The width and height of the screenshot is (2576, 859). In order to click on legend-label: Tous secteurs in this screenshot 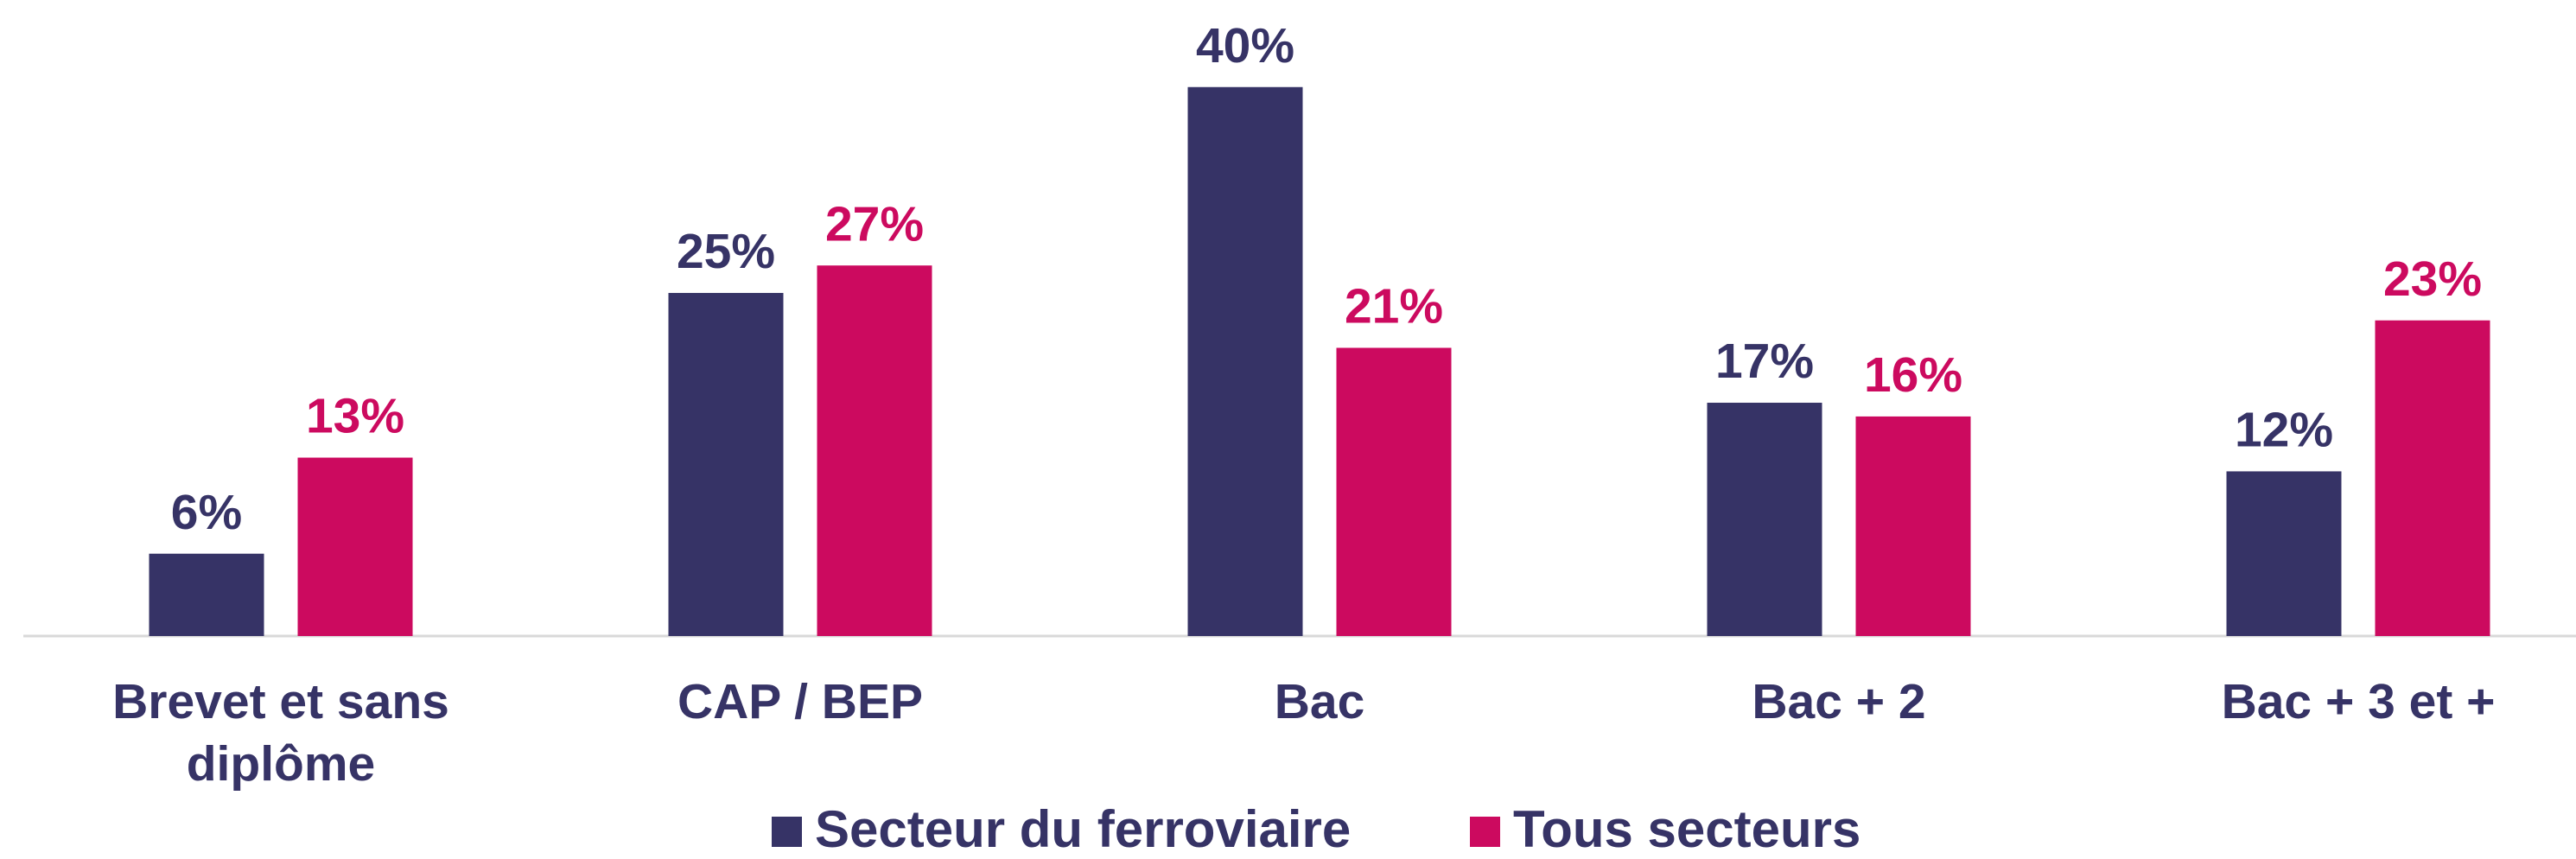, I will do `click(1686, 829)`.